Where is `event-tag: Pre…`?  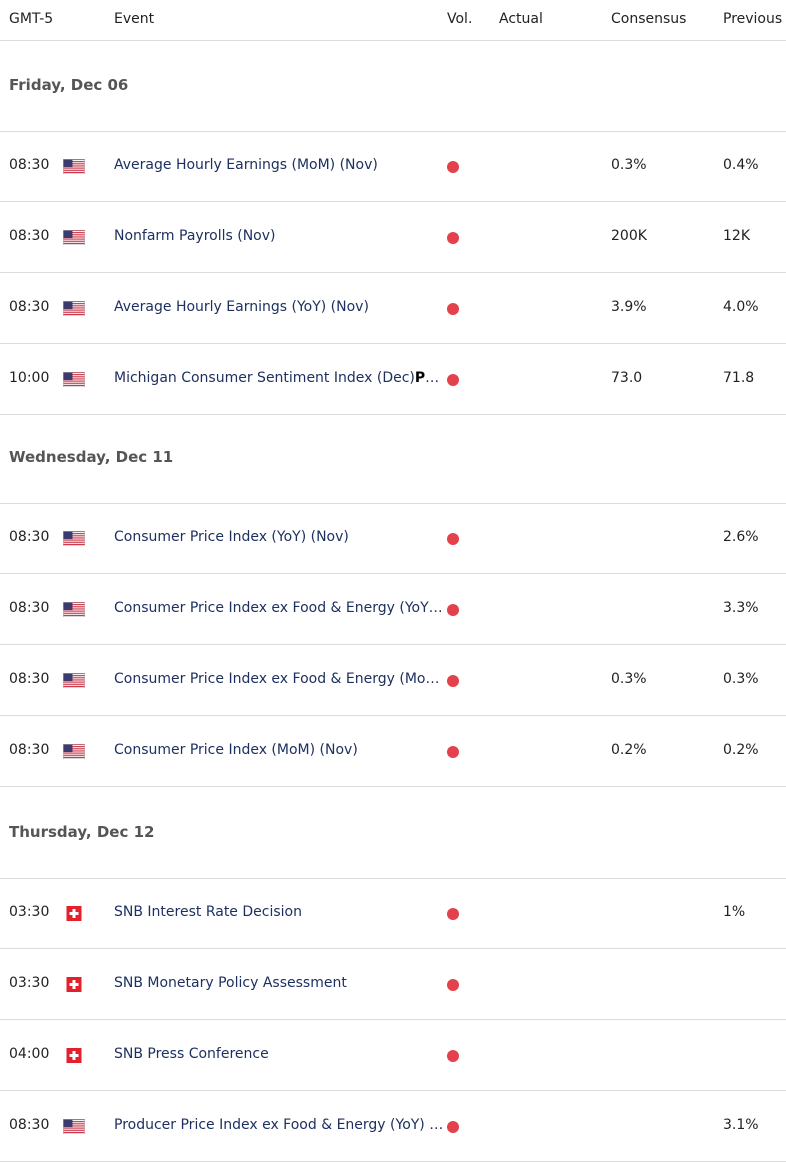 event-tag: Pre… is located at coordinates (430, 378).